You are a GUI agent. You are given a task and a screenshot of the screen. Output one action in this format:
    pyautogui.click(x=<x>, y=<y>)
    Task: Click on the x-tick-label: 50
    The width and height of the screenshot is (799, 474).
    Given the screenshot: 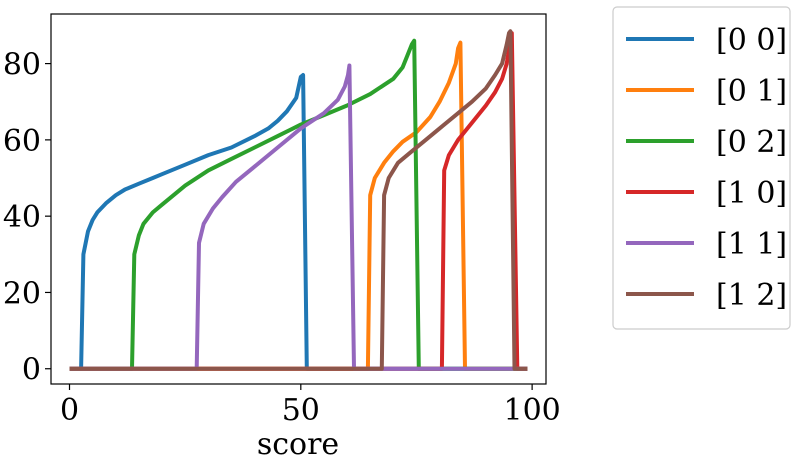 What is the action you would take?
    pyautogui.click(x=301, y=410)
    